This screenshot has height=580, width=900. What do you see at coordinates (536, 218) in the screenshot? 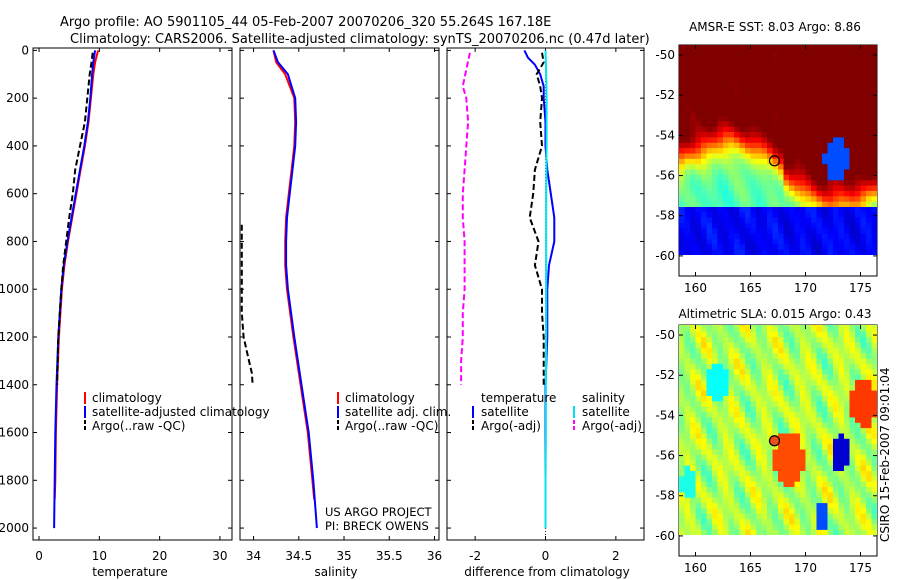
I see `series-line-temperature-argo-adj-` at bounding box center [536, 218].